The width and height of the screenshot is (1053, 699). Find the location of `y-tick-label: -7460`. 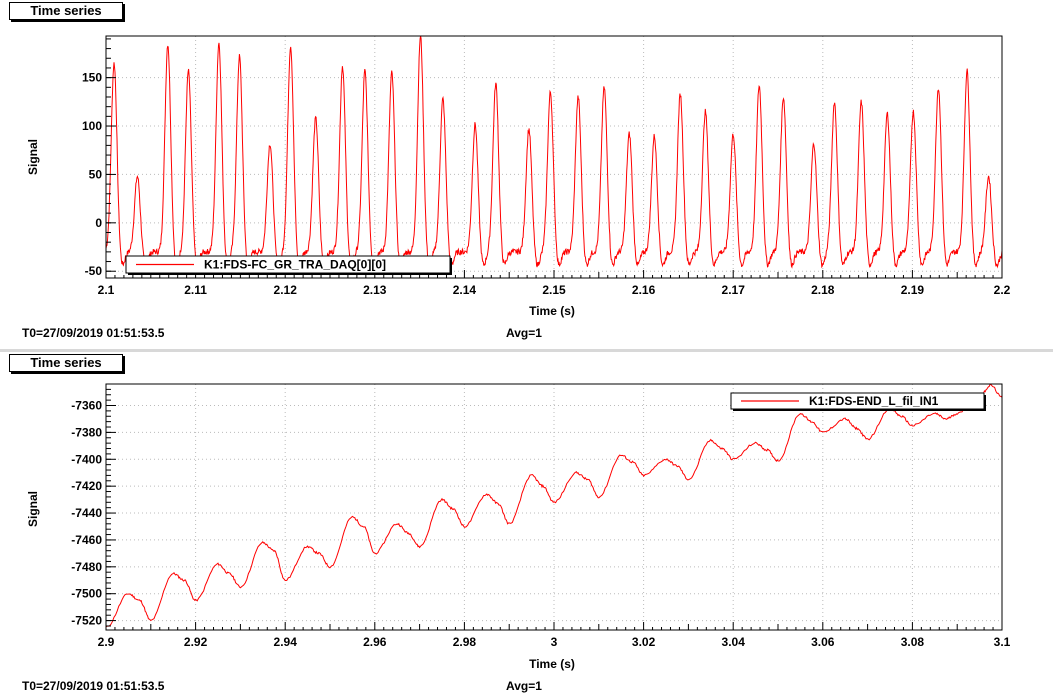

y-tick-label: -7460 is located at coordinates (86, 540).